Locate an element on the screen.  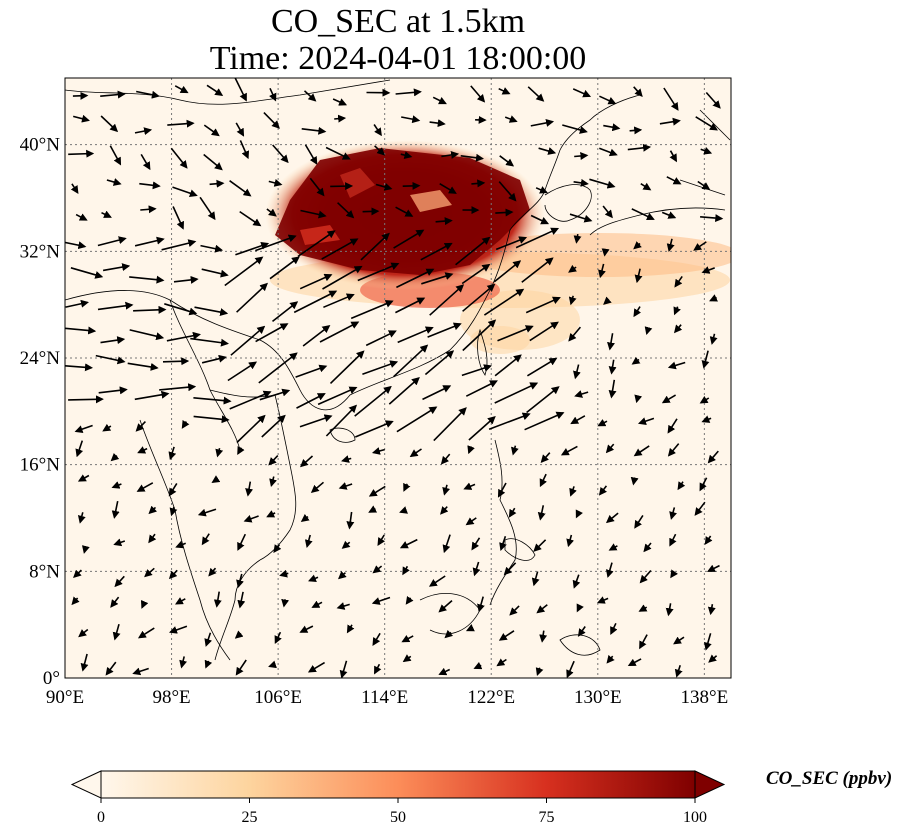
lat-tick-label: 32°N is located at coordinates (40, 251).